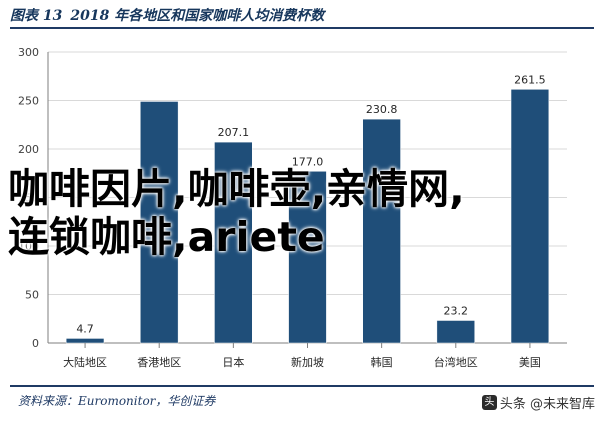 The width and height of the screenshot is (603, 423). I want to click on data-label: 261.5, so click(530, 79).